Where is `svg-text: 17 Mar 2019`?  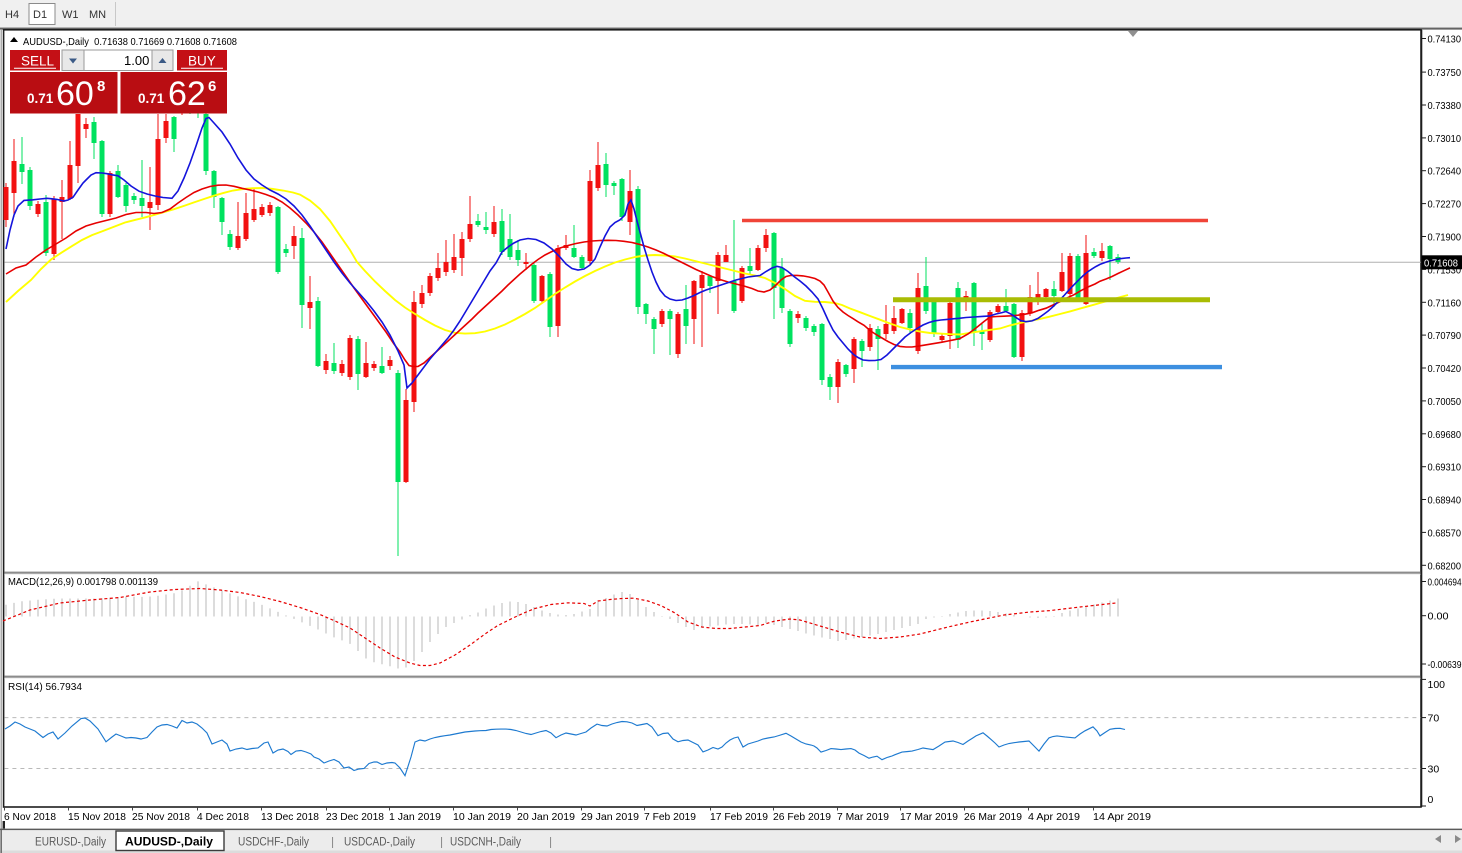 svg-text: 17 Mar 2019 is located at coordinates (929, 817).